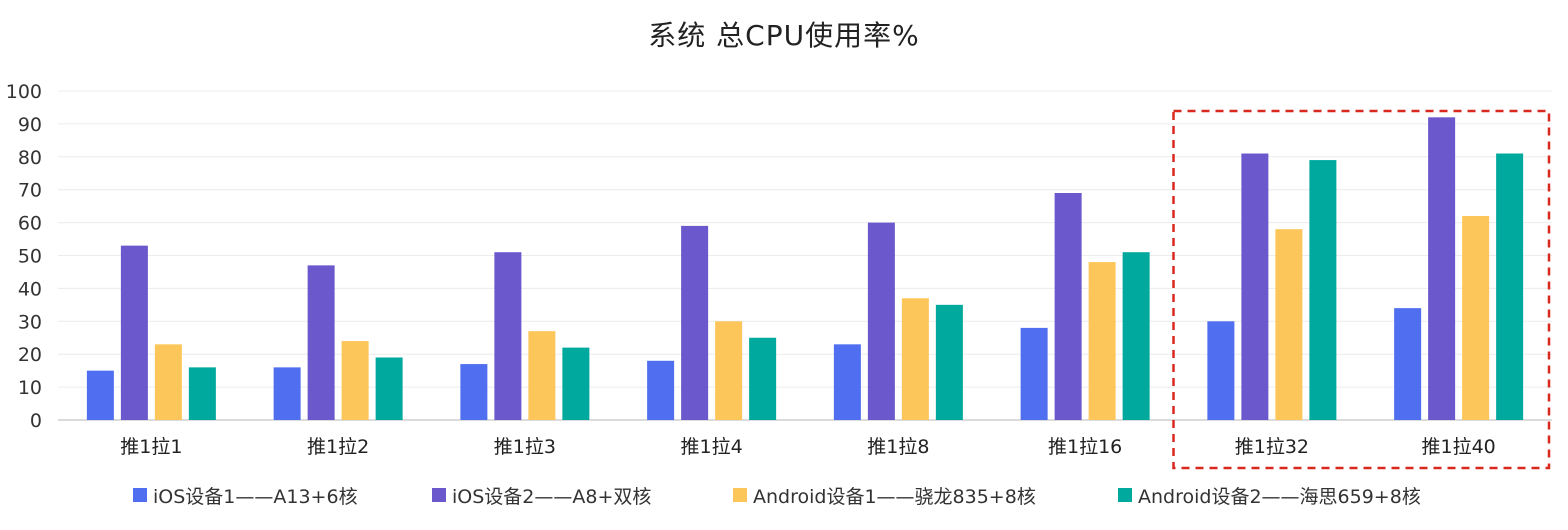 Image resolution: width=1568 pixels, height=530 pixels. What do you see at coordinates (1085, 447) in the screenshot?
I see `x-tick-label: 推1拉16` at bounding box center [1085, 447].